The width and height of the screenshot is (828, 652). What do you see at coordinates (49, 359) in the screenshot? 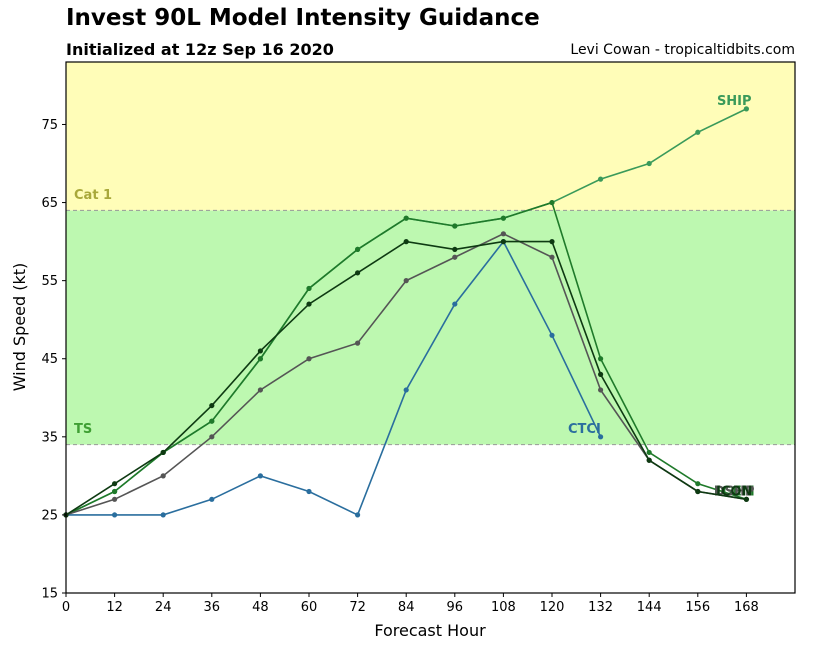
I see `y-tick-label: 45` at bounding box center [49, 359].